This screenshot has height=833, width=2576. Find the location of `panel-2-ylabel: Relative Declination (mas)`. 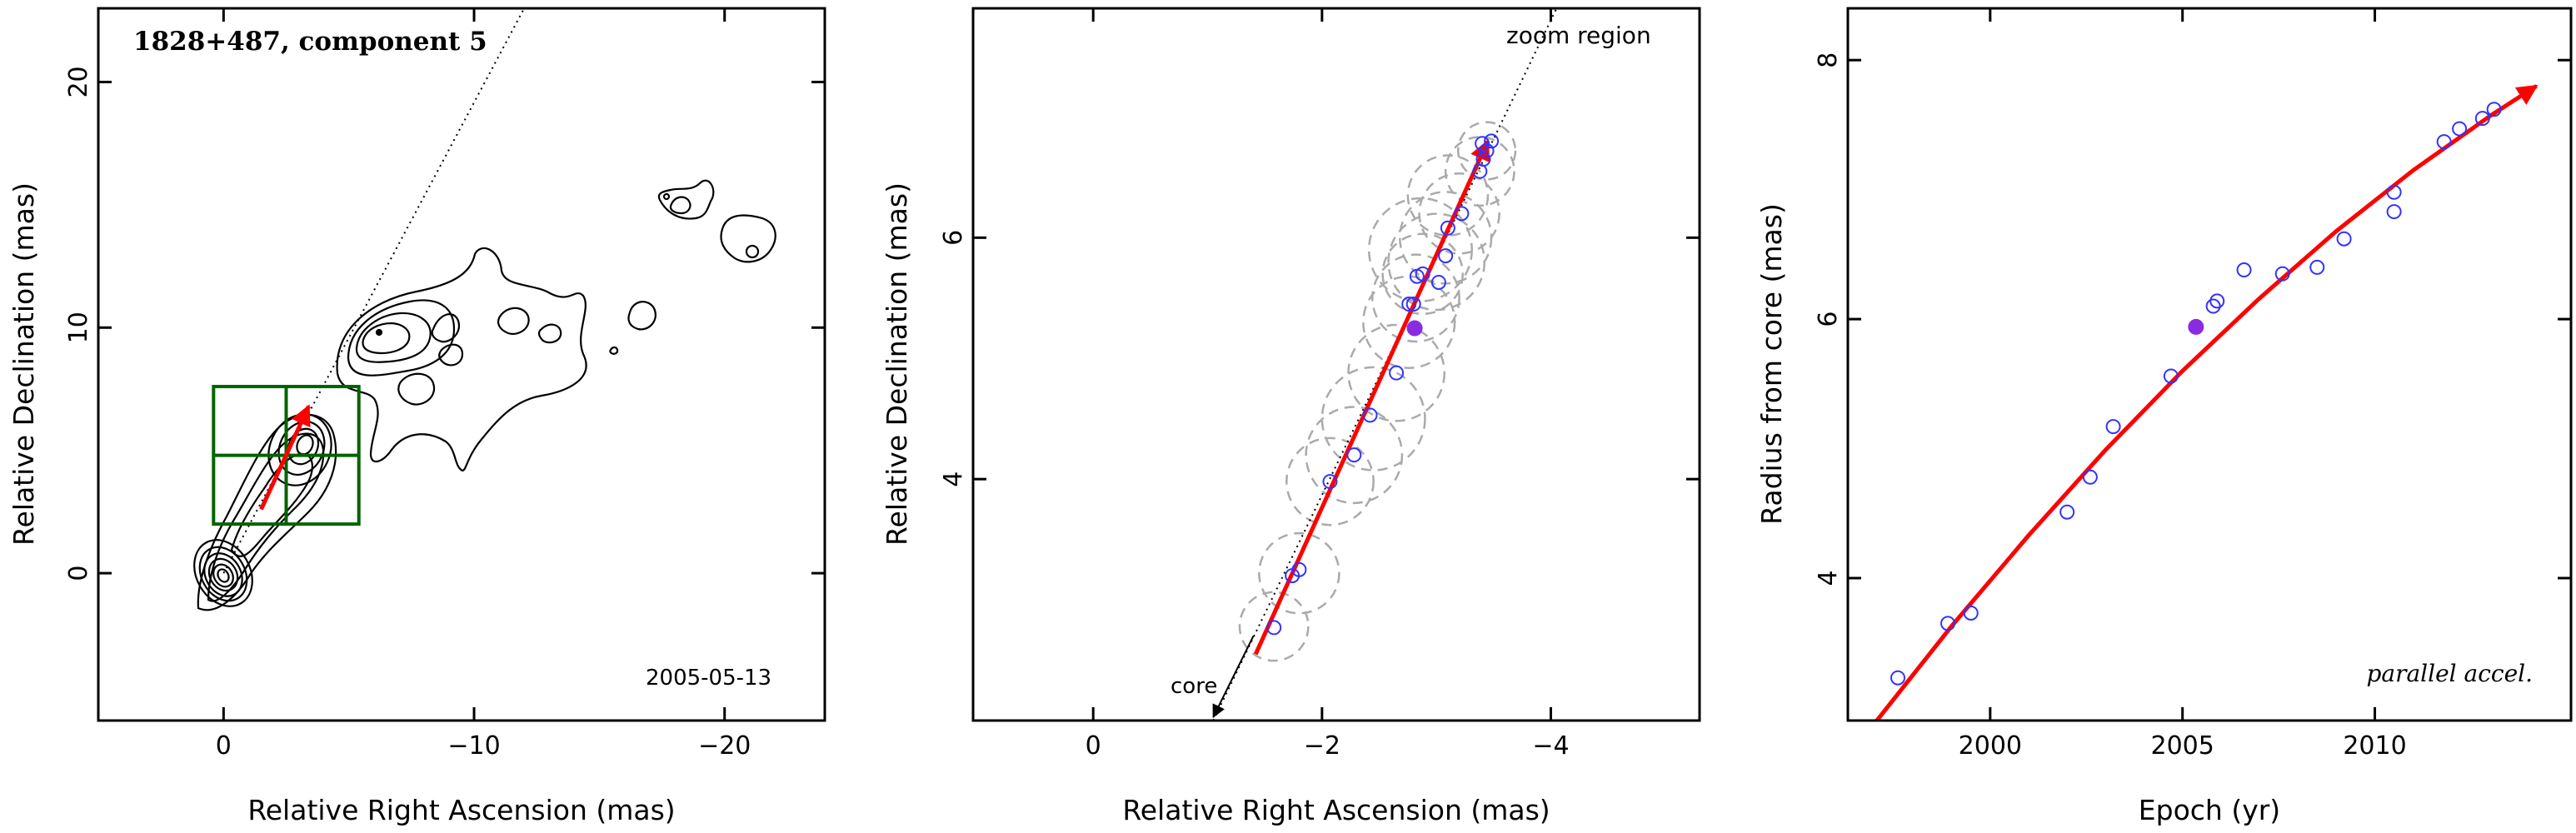

panel-2-ylabel: Relative Declination (mas) is located at coordinates (897, 364).